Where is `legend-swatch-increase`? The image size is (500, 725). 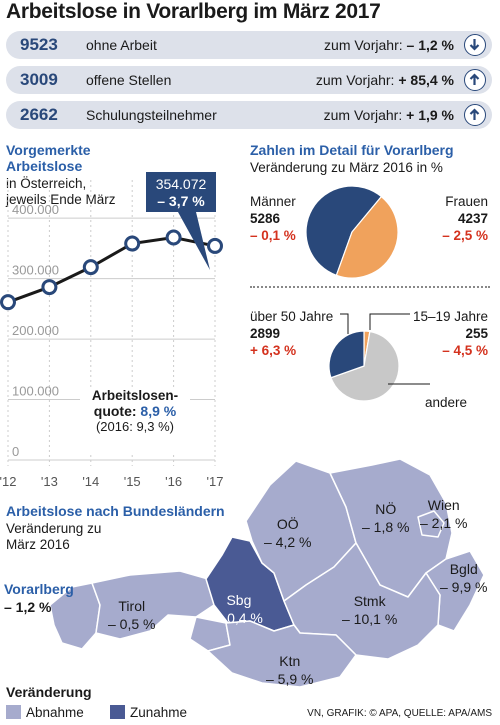 legend-swatch-increase is located at coordinates (117, 712).